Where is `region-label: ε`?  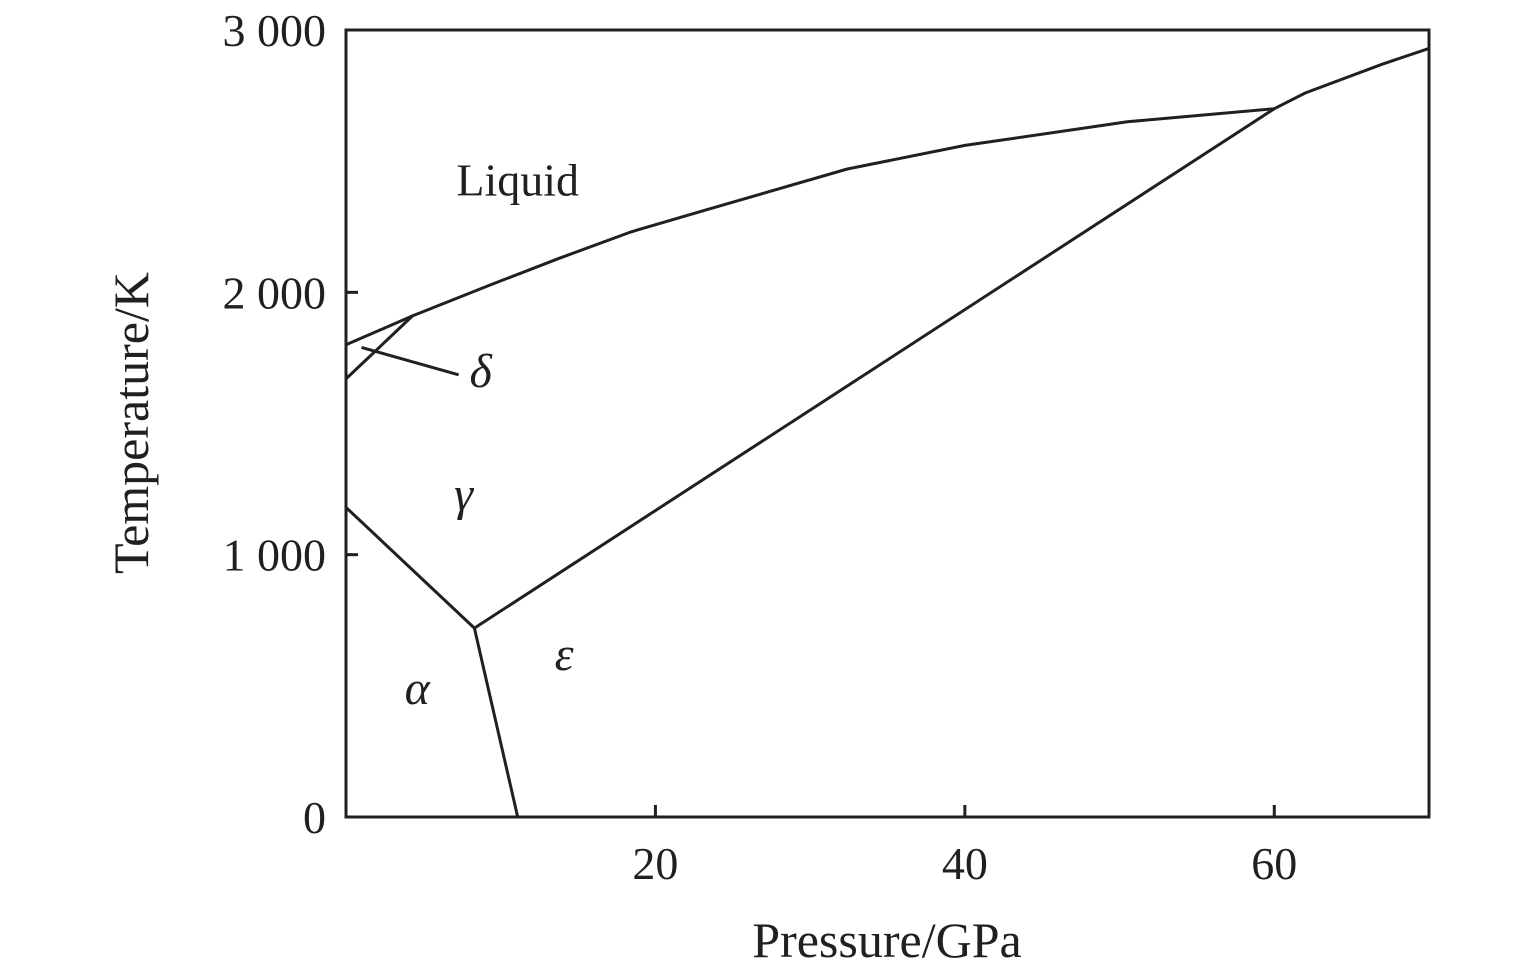 region-label: ε is located at coordinates (564, 654).